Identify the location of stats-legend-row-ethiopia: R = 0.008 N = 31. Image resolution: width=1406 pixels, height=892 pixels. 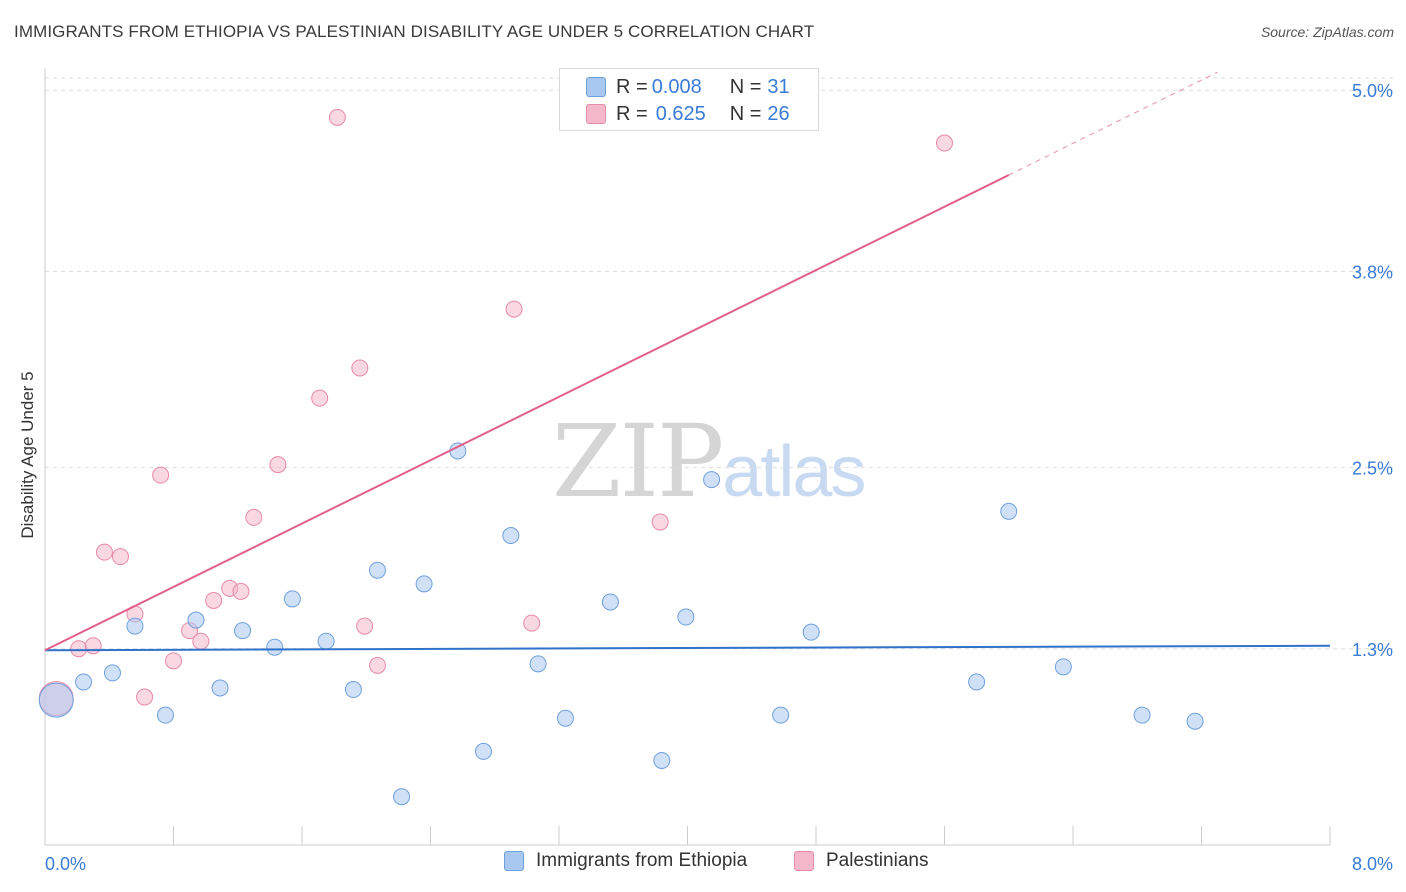
(688, 87).